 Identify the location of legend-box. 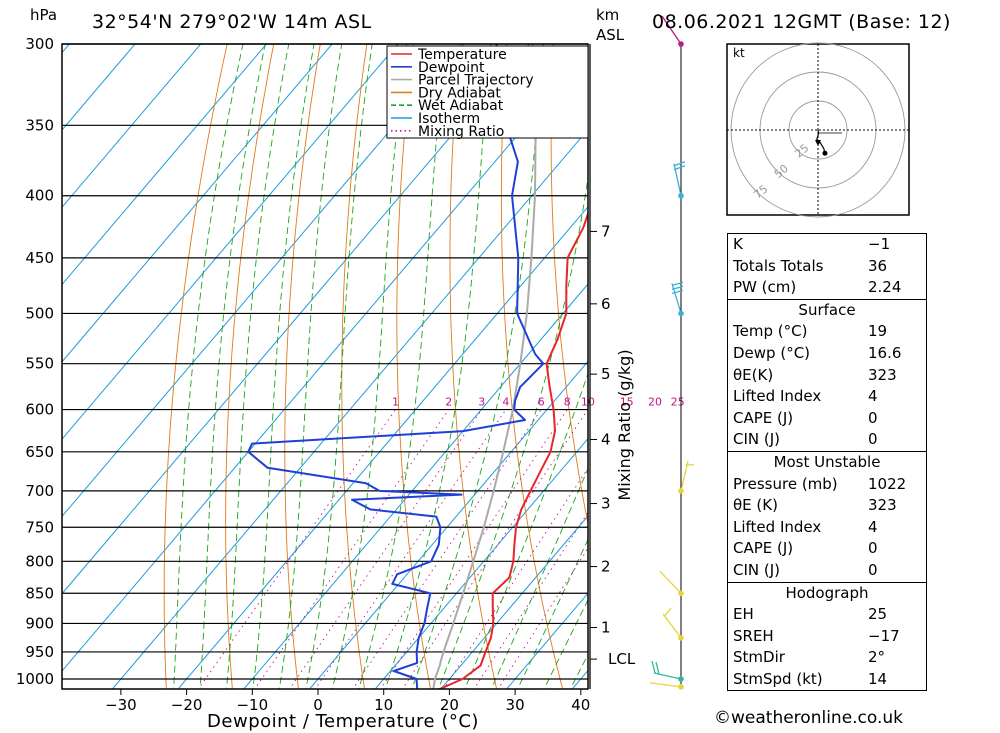
(487, 92).